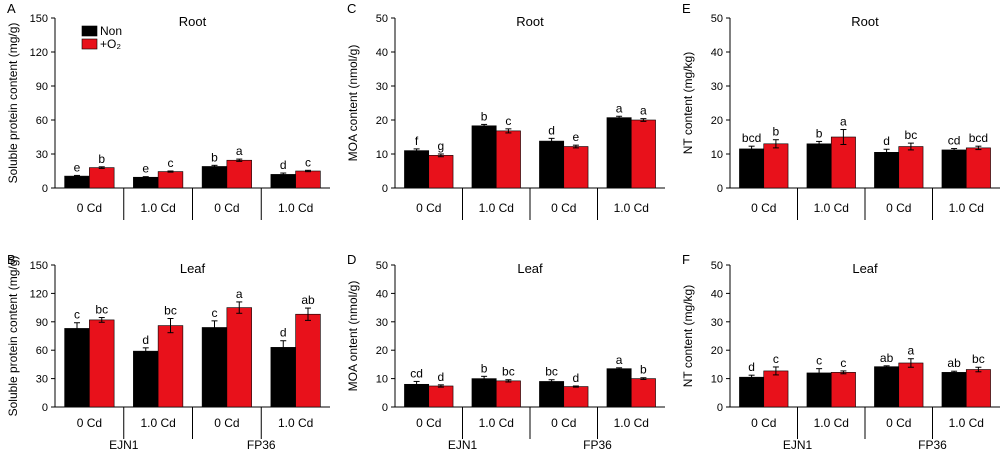 This screenshot has width=1000, height=458. I want to click on legend-swatch, so click(89, 31).